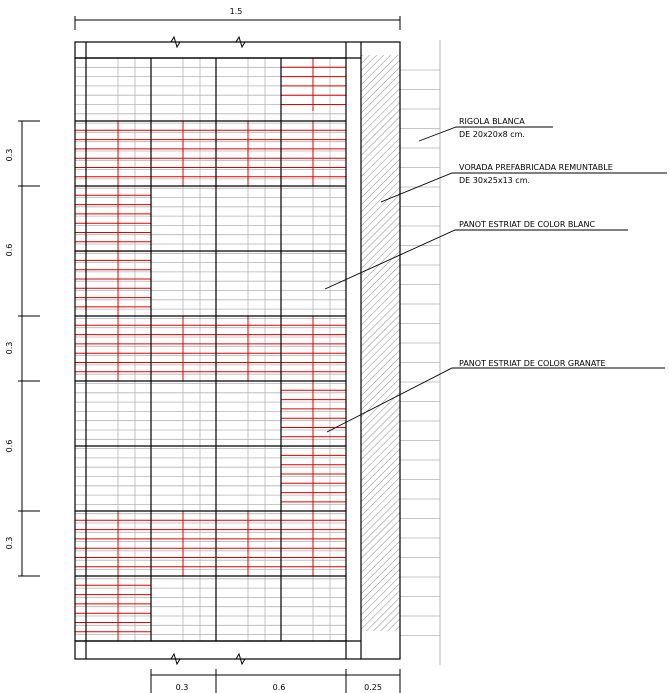 The image size is (670, 693). Describe the element at coordinates (9, 348) in the screenshot. I see `dimension-left-3: 0.3` at that location.